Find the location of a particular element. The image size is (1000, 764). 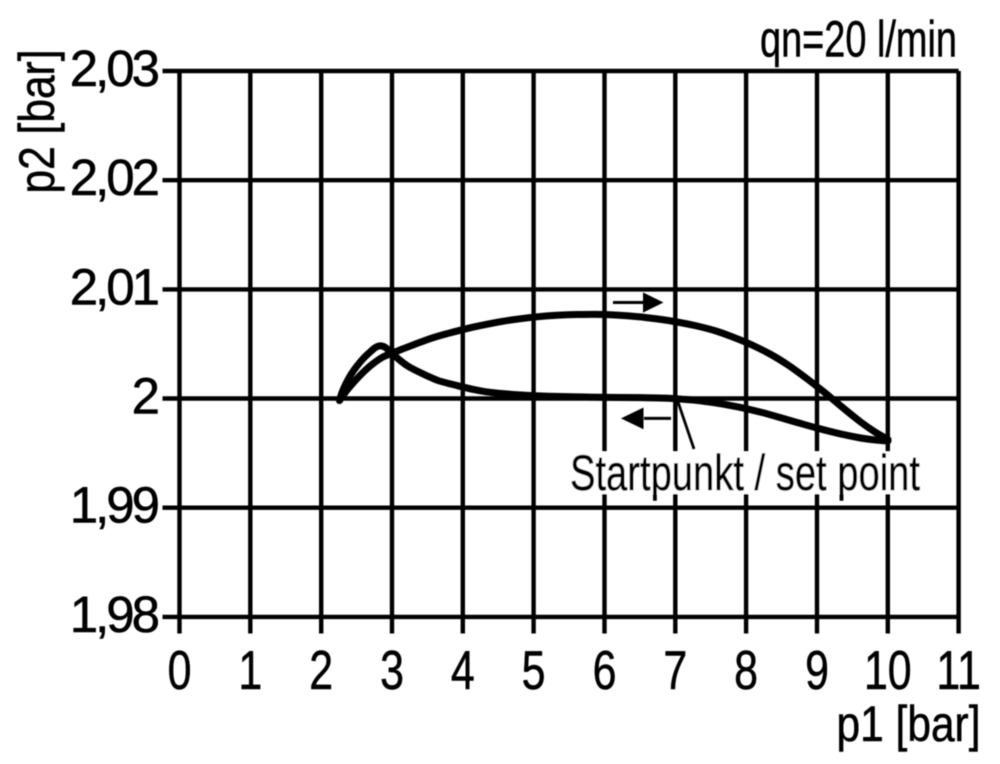

svg-text: 2,02 is located at coordinates (114, 177).